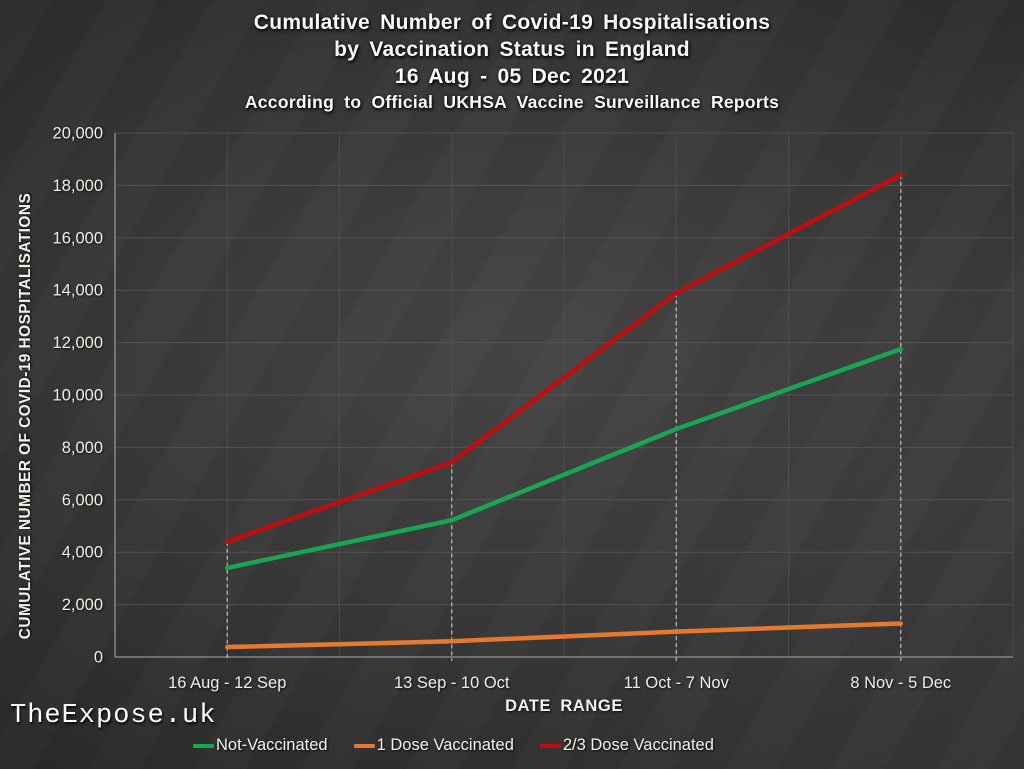  Describe the element at coordinates (98, 658) in the screenshot. I see `y-axis-tick-label: 0` at that location.